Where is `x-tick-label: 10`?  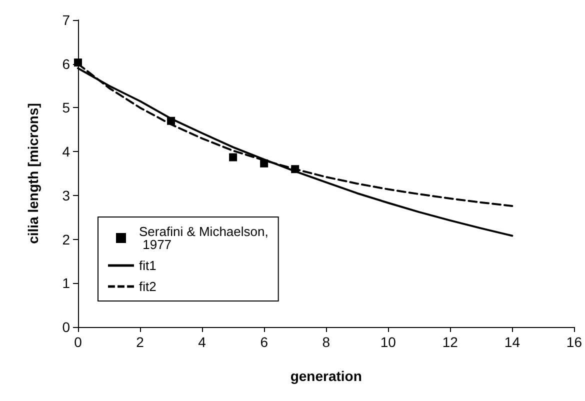 x-tick-label: 10 is located at coordinates (388, 342).